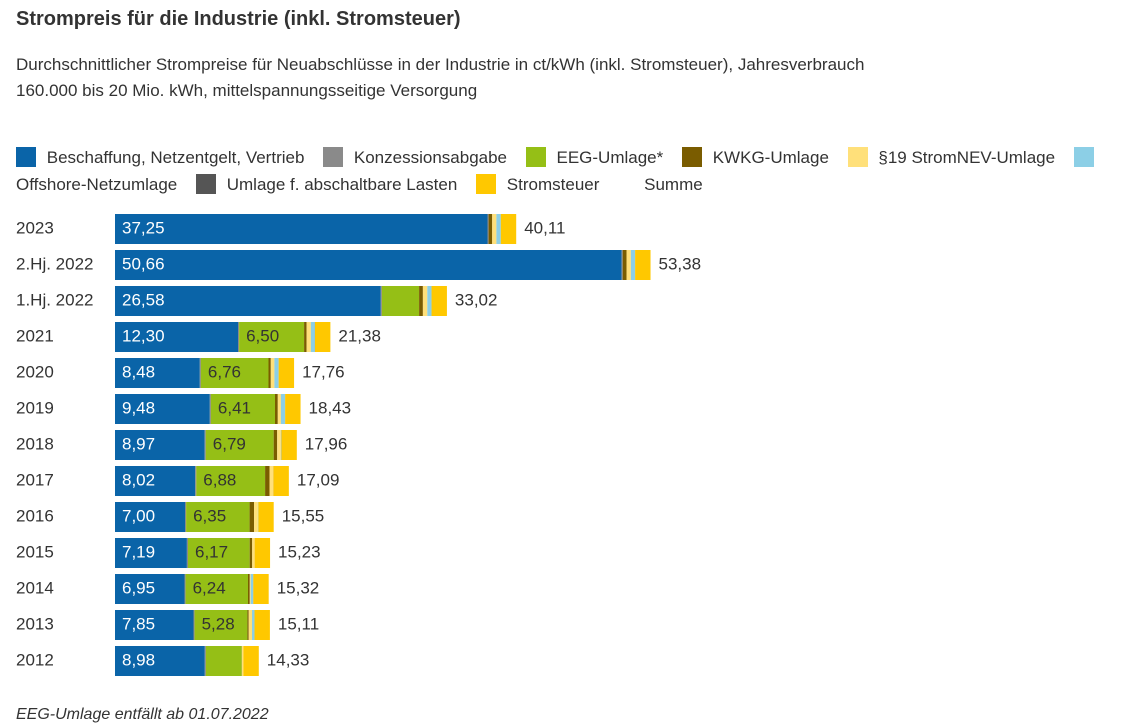 The height and width of the screenshot is (728, 1140). What do you see at coordinates (234, 407) in the screenshot?
I see `value-label: 6,41` at bounding box center [234, 407].